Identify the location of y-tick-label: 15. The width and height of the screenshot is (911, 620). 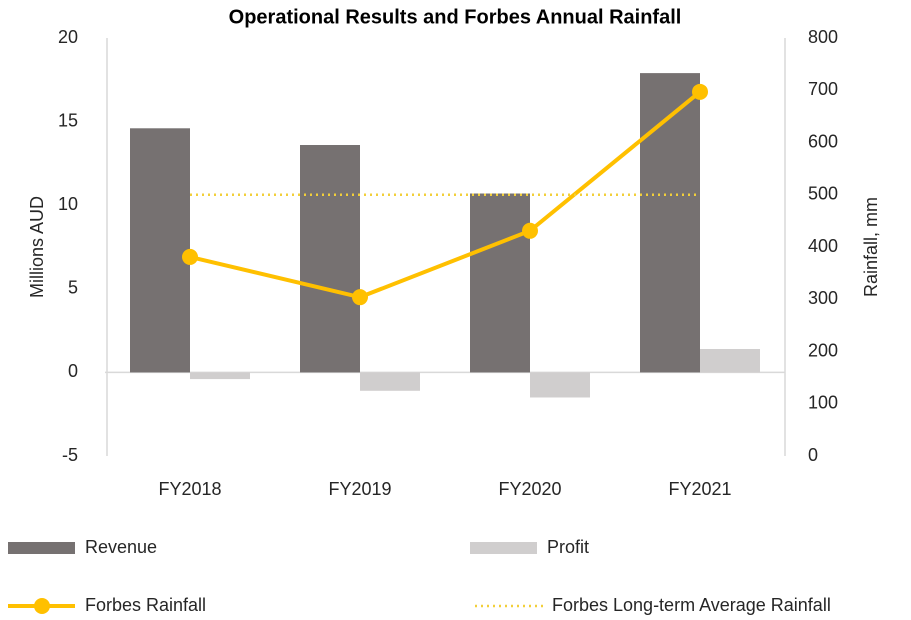
(68, 120).